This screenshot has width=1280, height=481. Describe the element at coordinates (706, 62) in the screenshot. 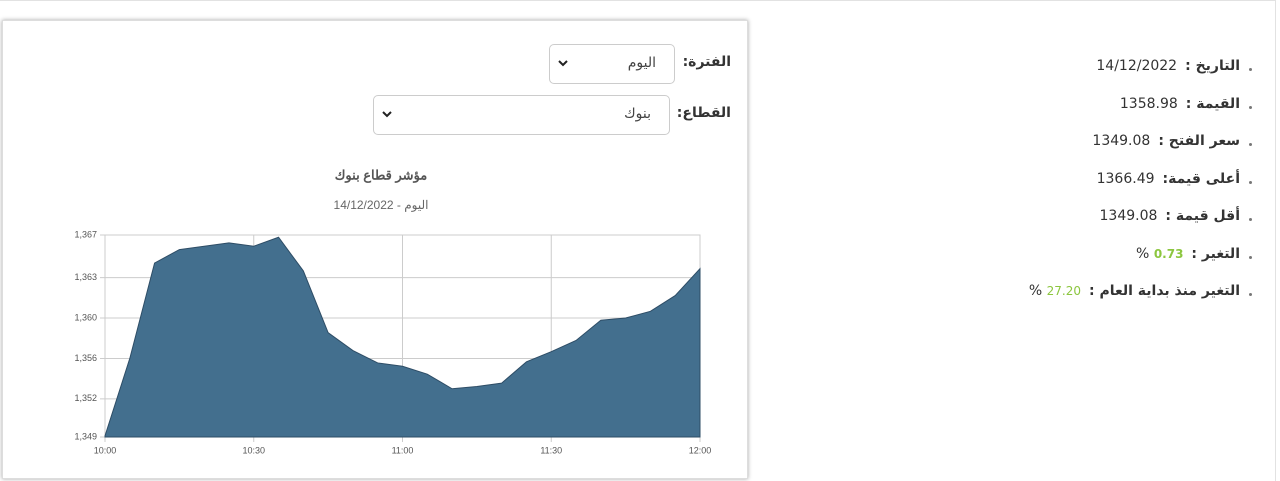

I see `period-label: الفترة:` at that location.